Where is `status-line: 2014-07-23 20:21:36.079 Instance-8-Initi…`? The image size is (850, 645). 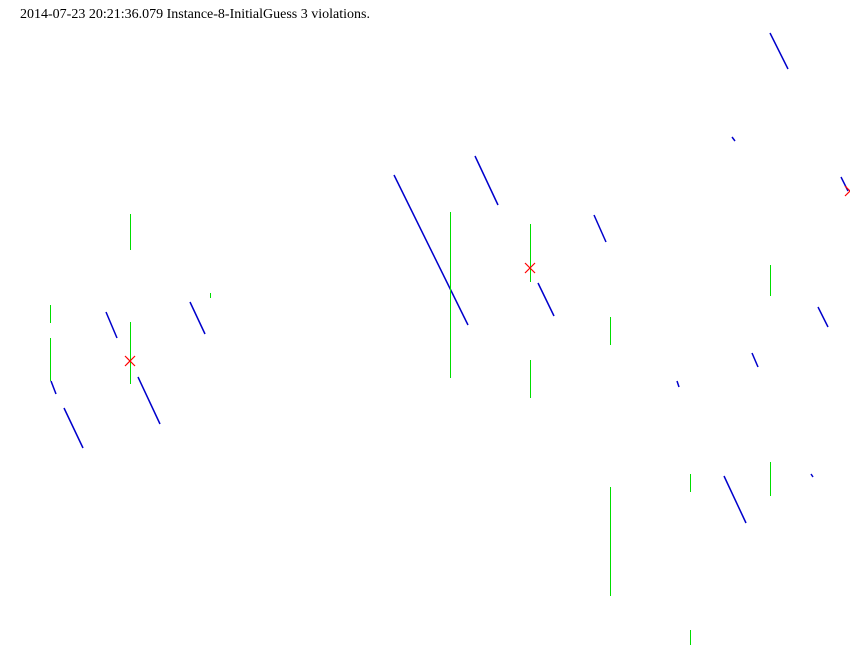 status-line: 2014-07-23 20:21:36.079 Instance-8-Initi… is located at coordinates (195, 14).